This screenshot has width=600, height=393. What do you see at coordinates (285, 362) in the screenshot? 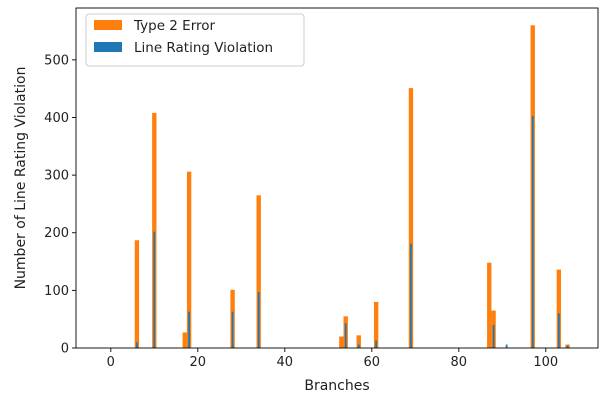
I see `x-tick-label-2: 40` at bounding box center [285, 362].